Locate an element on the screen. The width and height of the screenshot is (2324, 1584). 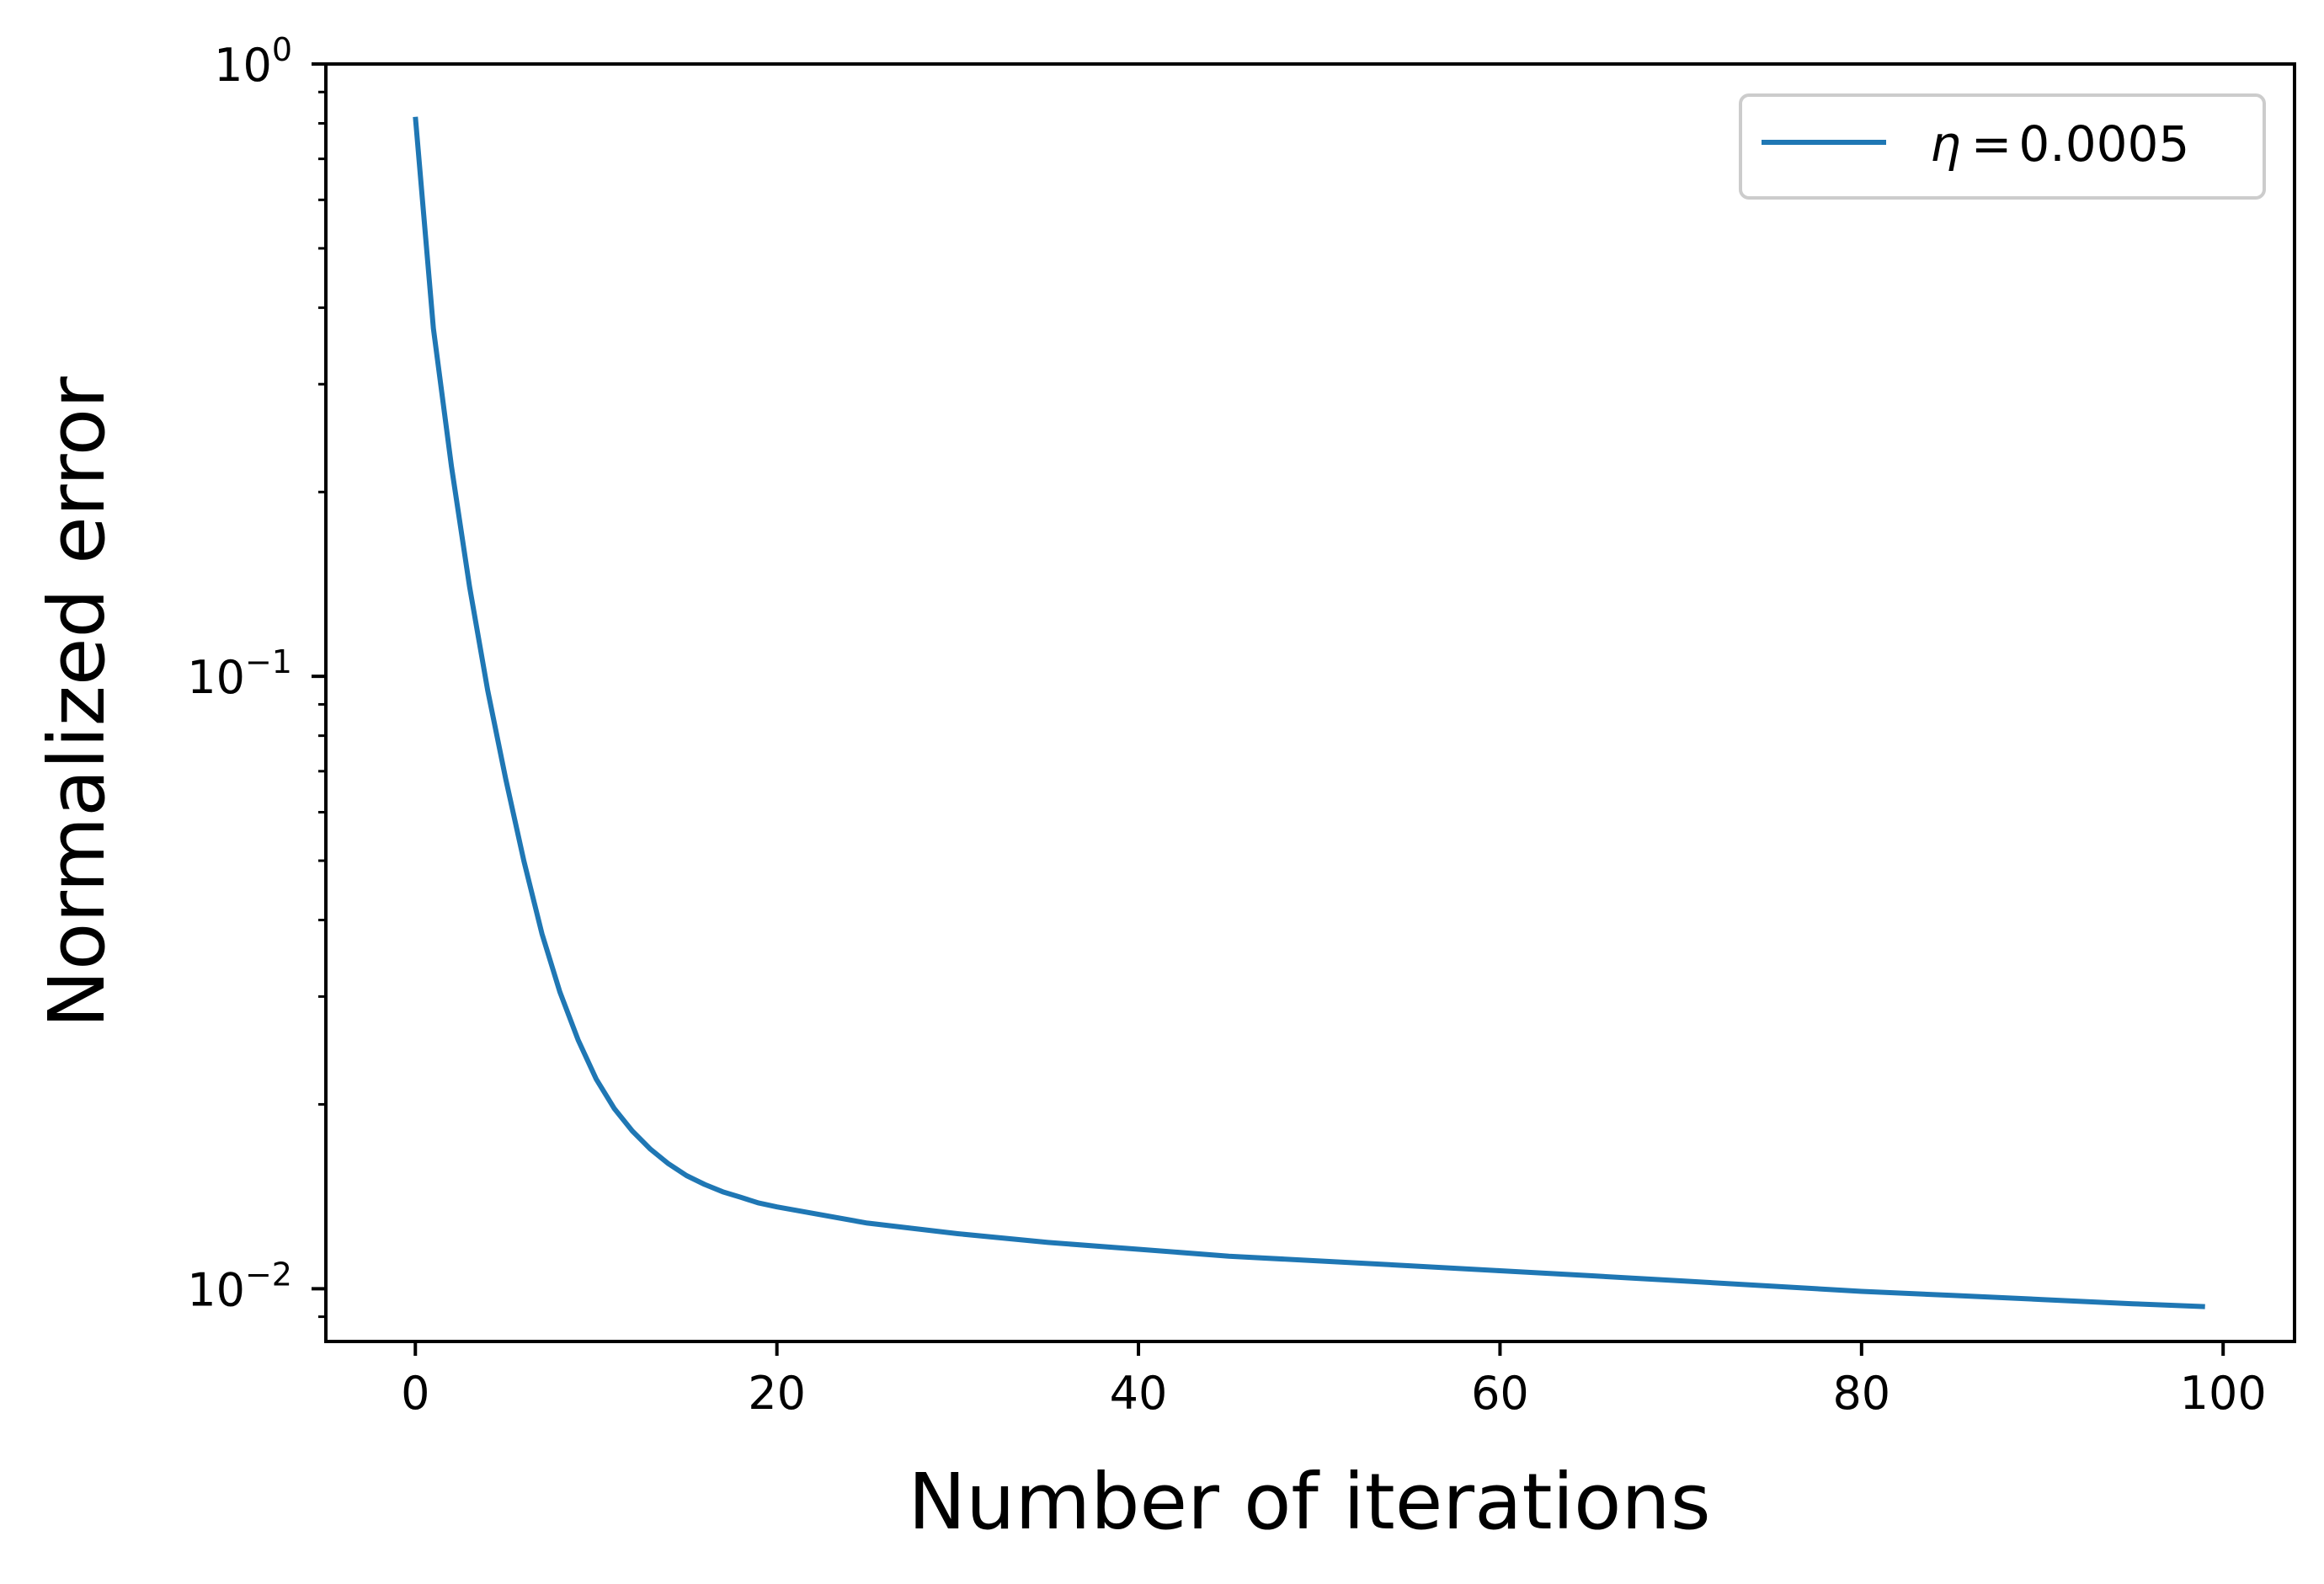
y-tick-label: 10⁻² is located at coordinates (239, 1286).